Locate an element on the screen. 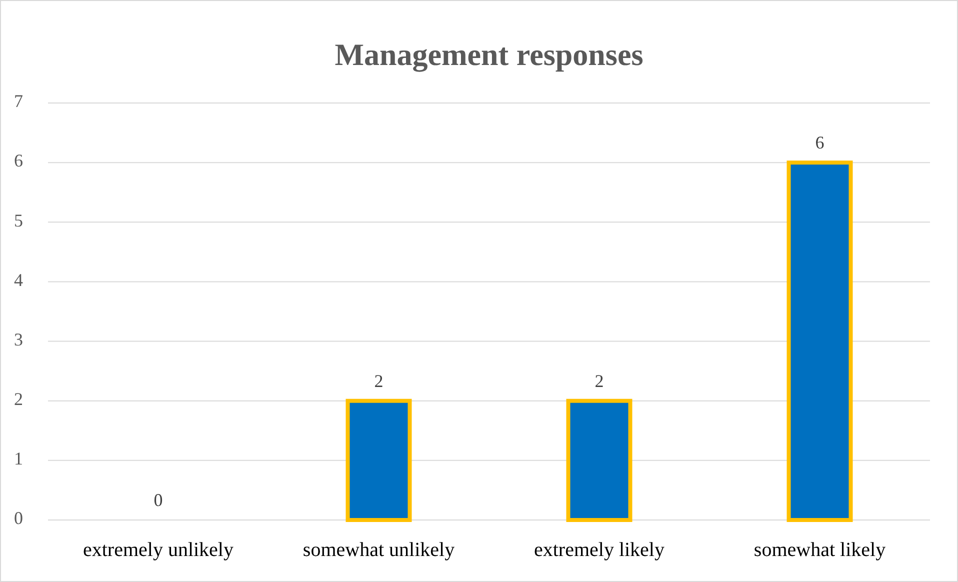 The image size is (958, 582). x-tick-label: extremely likely is located at coordinates (599, 550).